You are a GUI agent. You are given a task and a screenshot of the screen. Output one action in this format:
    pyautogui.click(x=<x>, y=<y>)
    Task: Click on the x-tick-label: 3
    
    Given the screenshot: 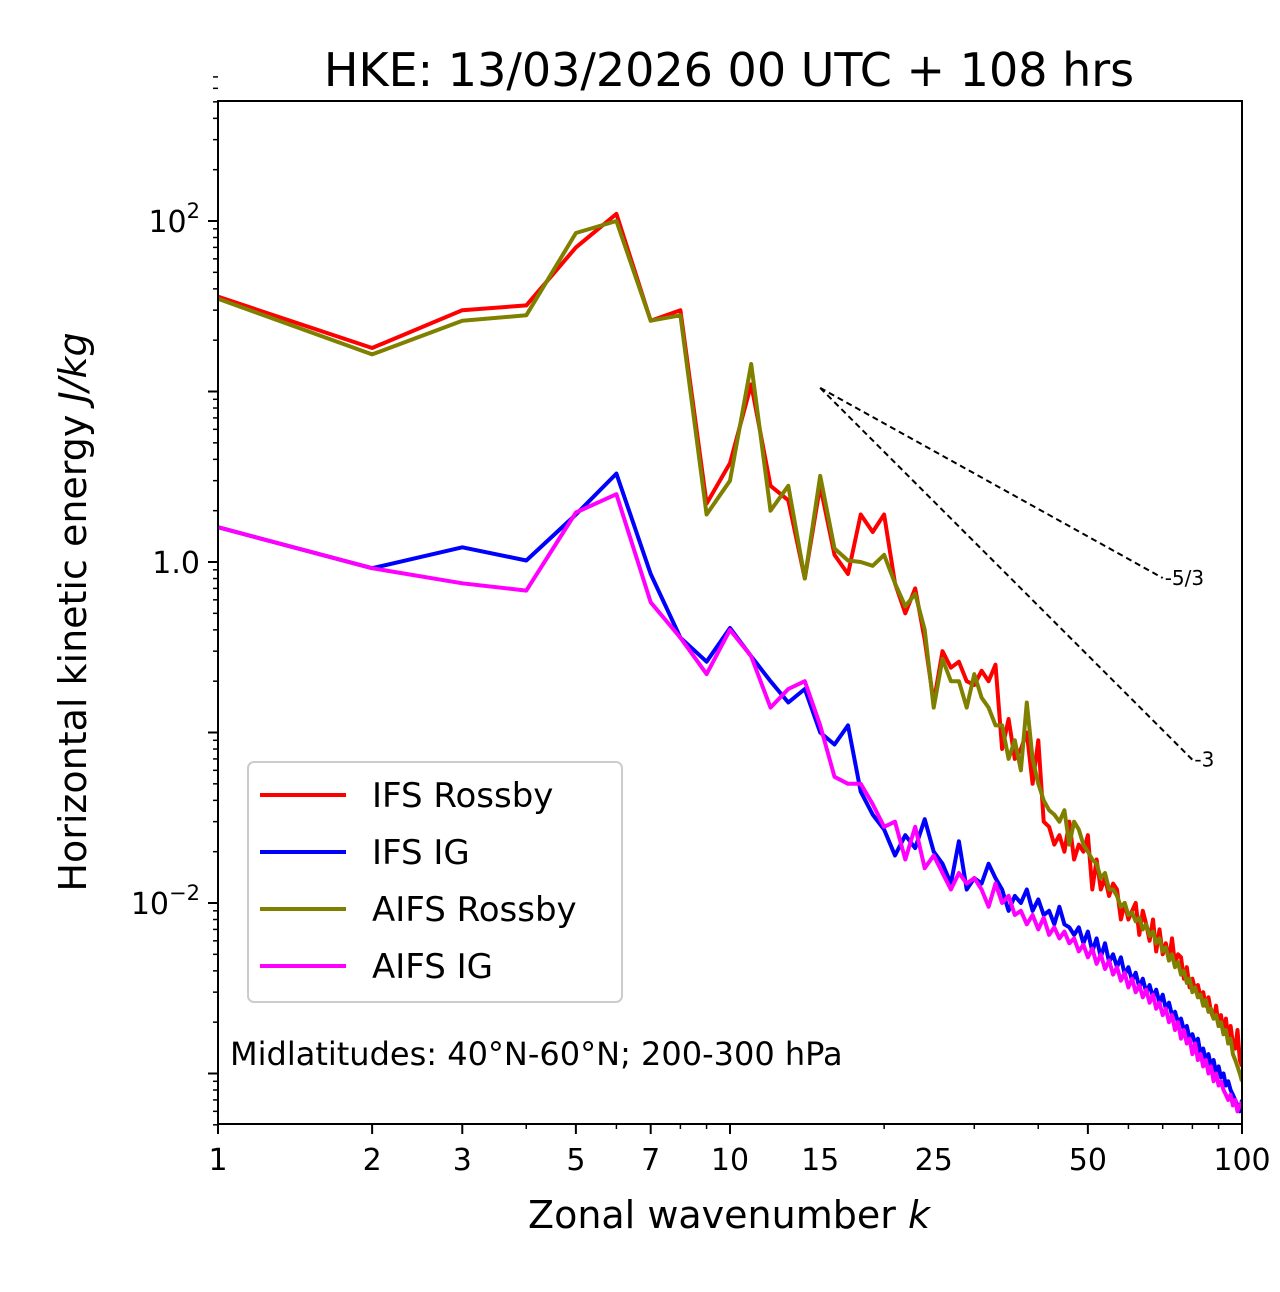 What is the action you would take?
    pyautogui.click(x=462, y=1160)
    